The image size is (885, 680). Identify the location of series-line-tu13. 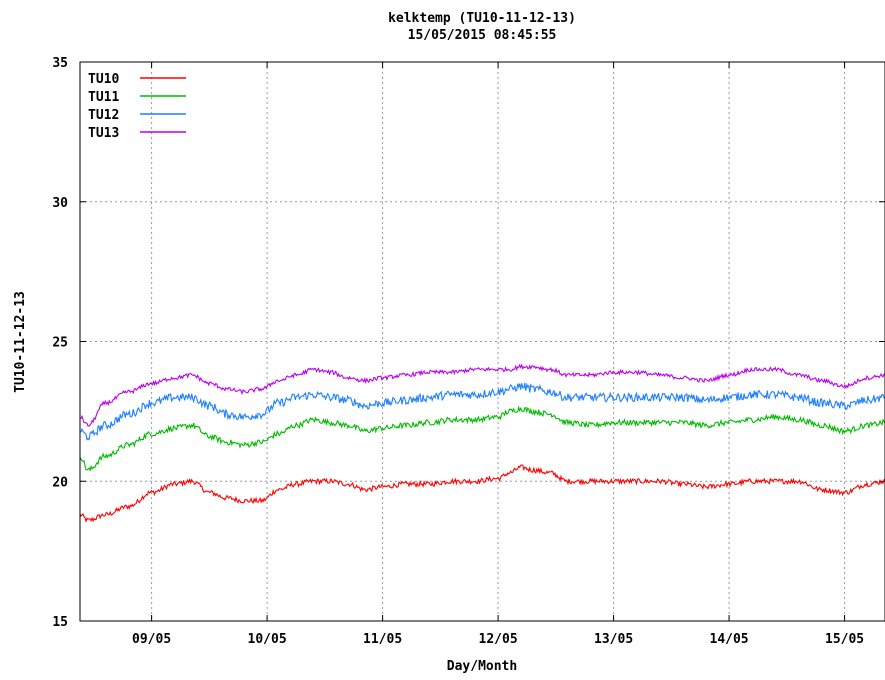
(482, 395).